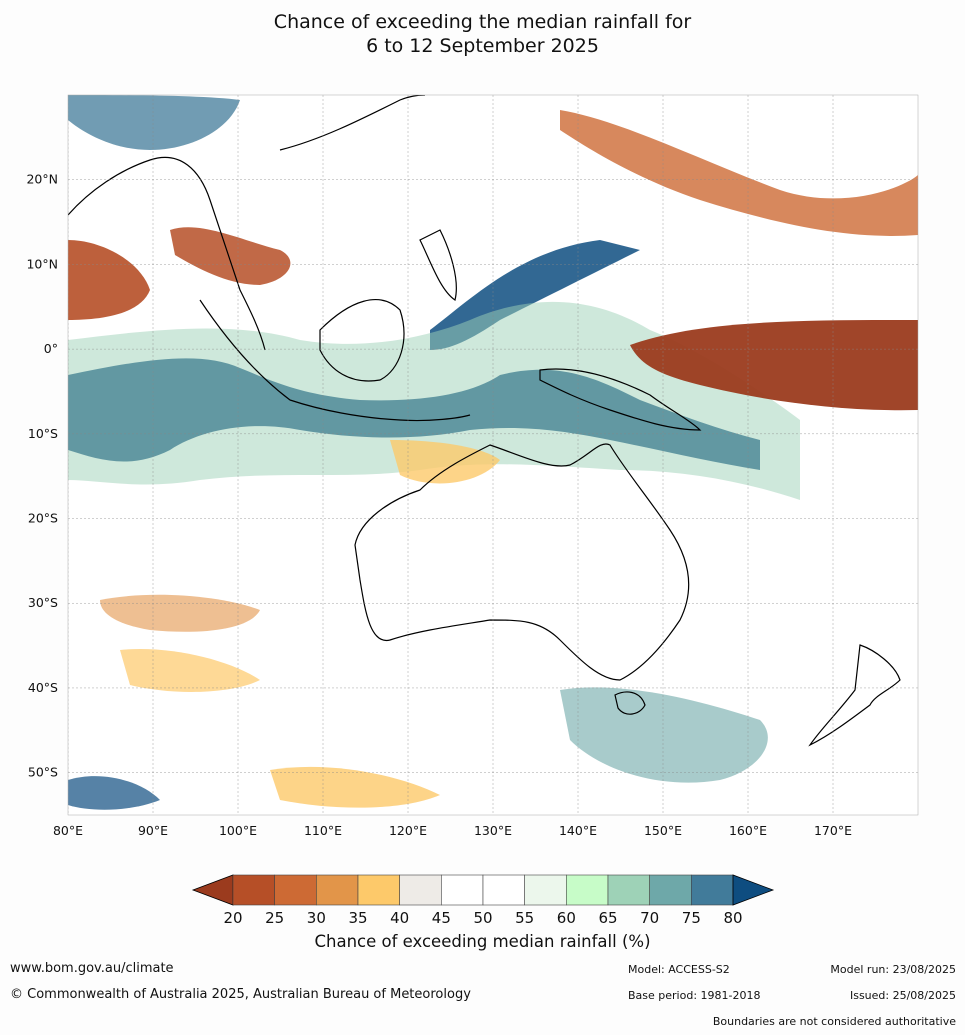 This screenshot has width=965, height=1035. What do you see at coordinates (51, 348) in the screenshot?
I see `latitude-label: 0°` at bounding box center [51, 348].